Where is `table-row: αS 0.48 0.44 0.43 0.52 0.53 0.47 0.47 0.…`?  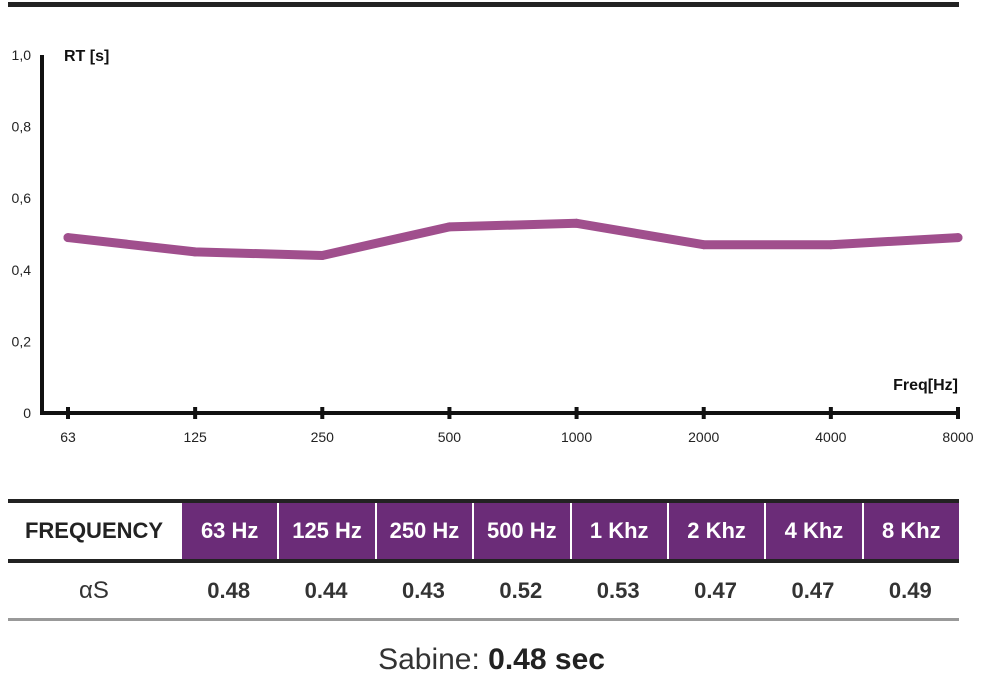 table-row: αS 0.48 0.44 0.43 0.52 0.53 0.47 0.47 0.… is located at coordinates (483, 592).